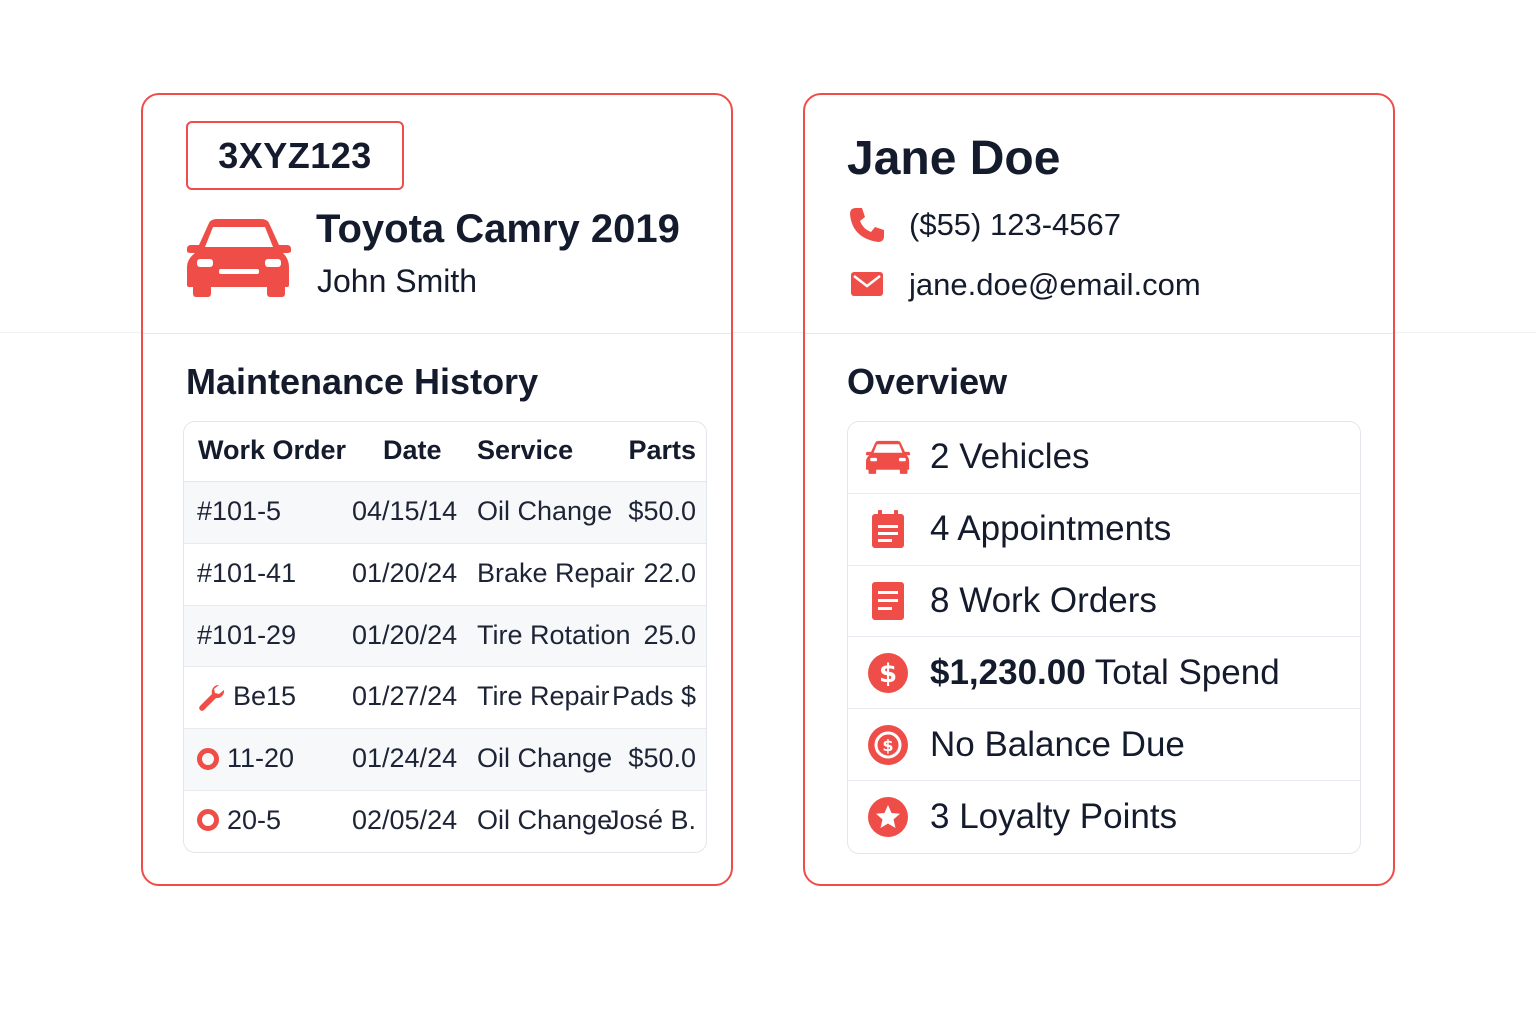 This screenshot has height=1024, width=1536. Describe the element at coordinates (247, 572) in the screenshot. I see `work-order-cell: #101-41` at that location.